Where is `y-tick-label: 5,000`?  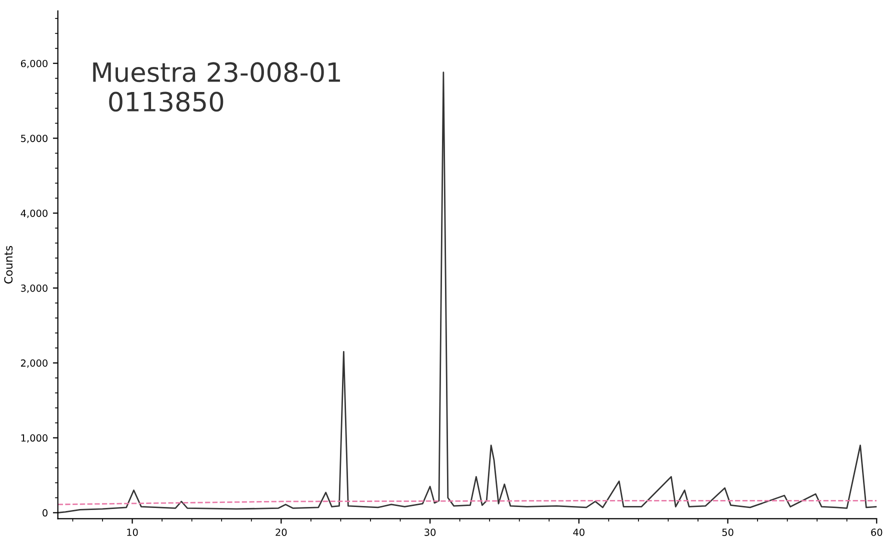 y-tick-label: 5,000 is located at coordinates (34, 139).